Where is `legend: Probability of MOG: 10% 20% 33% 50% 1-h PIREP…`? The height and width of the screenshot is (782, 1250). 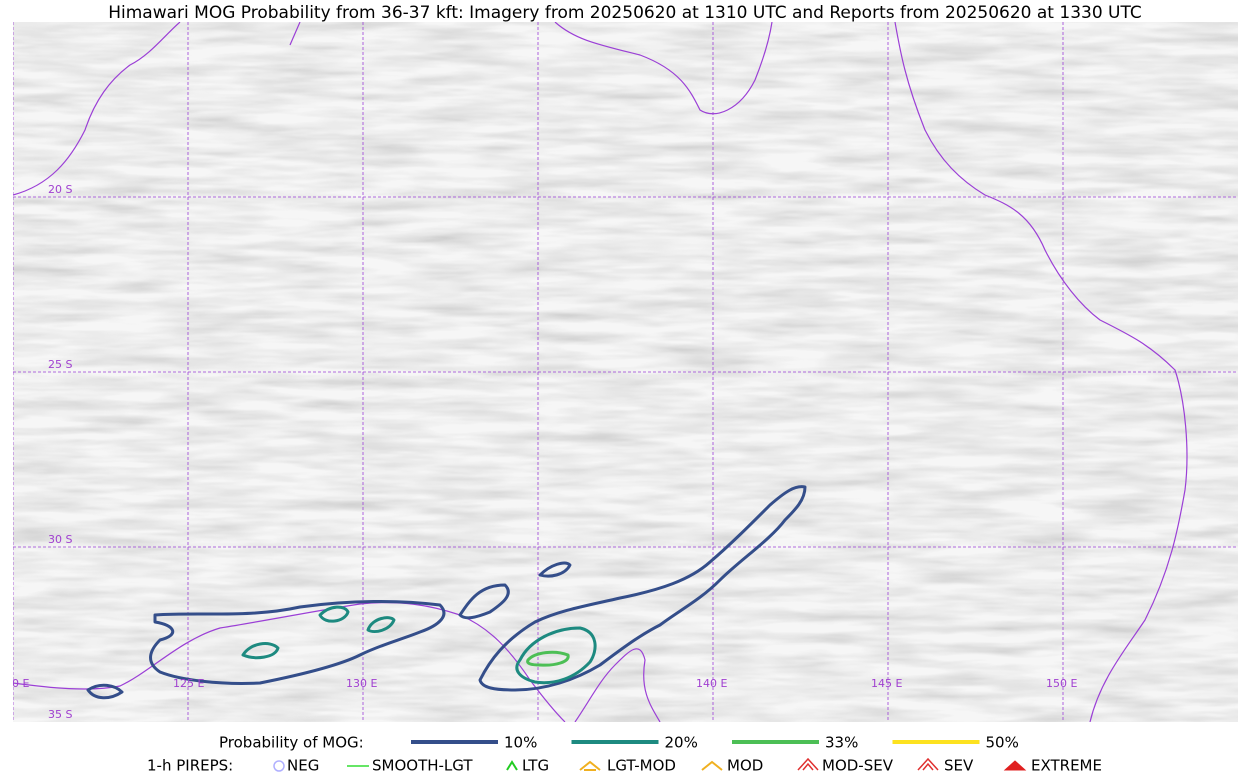 legend: Probability of MOG: 10% 20% 33% 50% 1-h PIREP… is located at coordinates (624, 754).